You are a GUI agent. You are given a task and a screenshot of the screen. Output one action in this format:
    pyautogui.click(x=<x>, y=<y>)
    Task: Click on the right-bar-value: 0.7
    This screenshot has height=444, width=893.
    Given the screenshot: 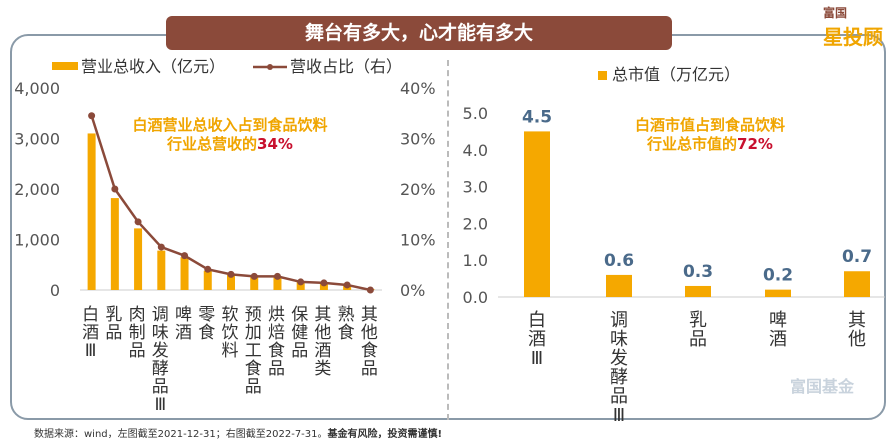 What is the action you would take?
    pyautogui.click(x=857, y=257)
    